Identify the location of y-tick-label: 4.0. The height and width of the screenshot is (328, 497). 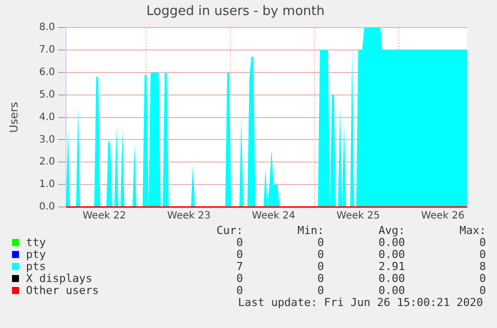
(47, 117).